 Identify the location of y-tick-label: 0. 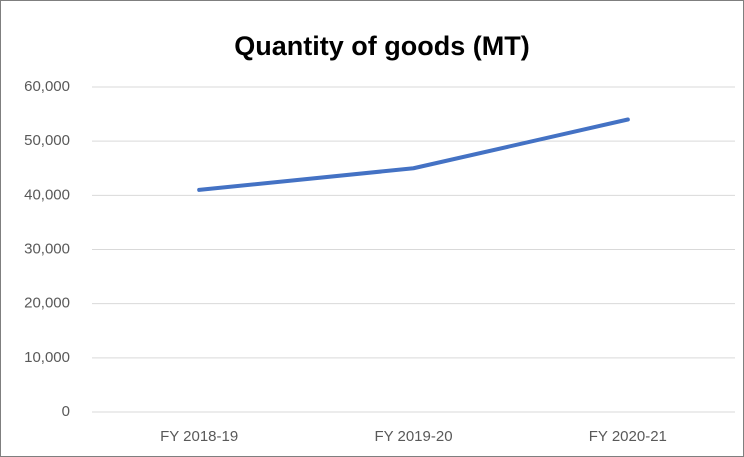
(66, 411).